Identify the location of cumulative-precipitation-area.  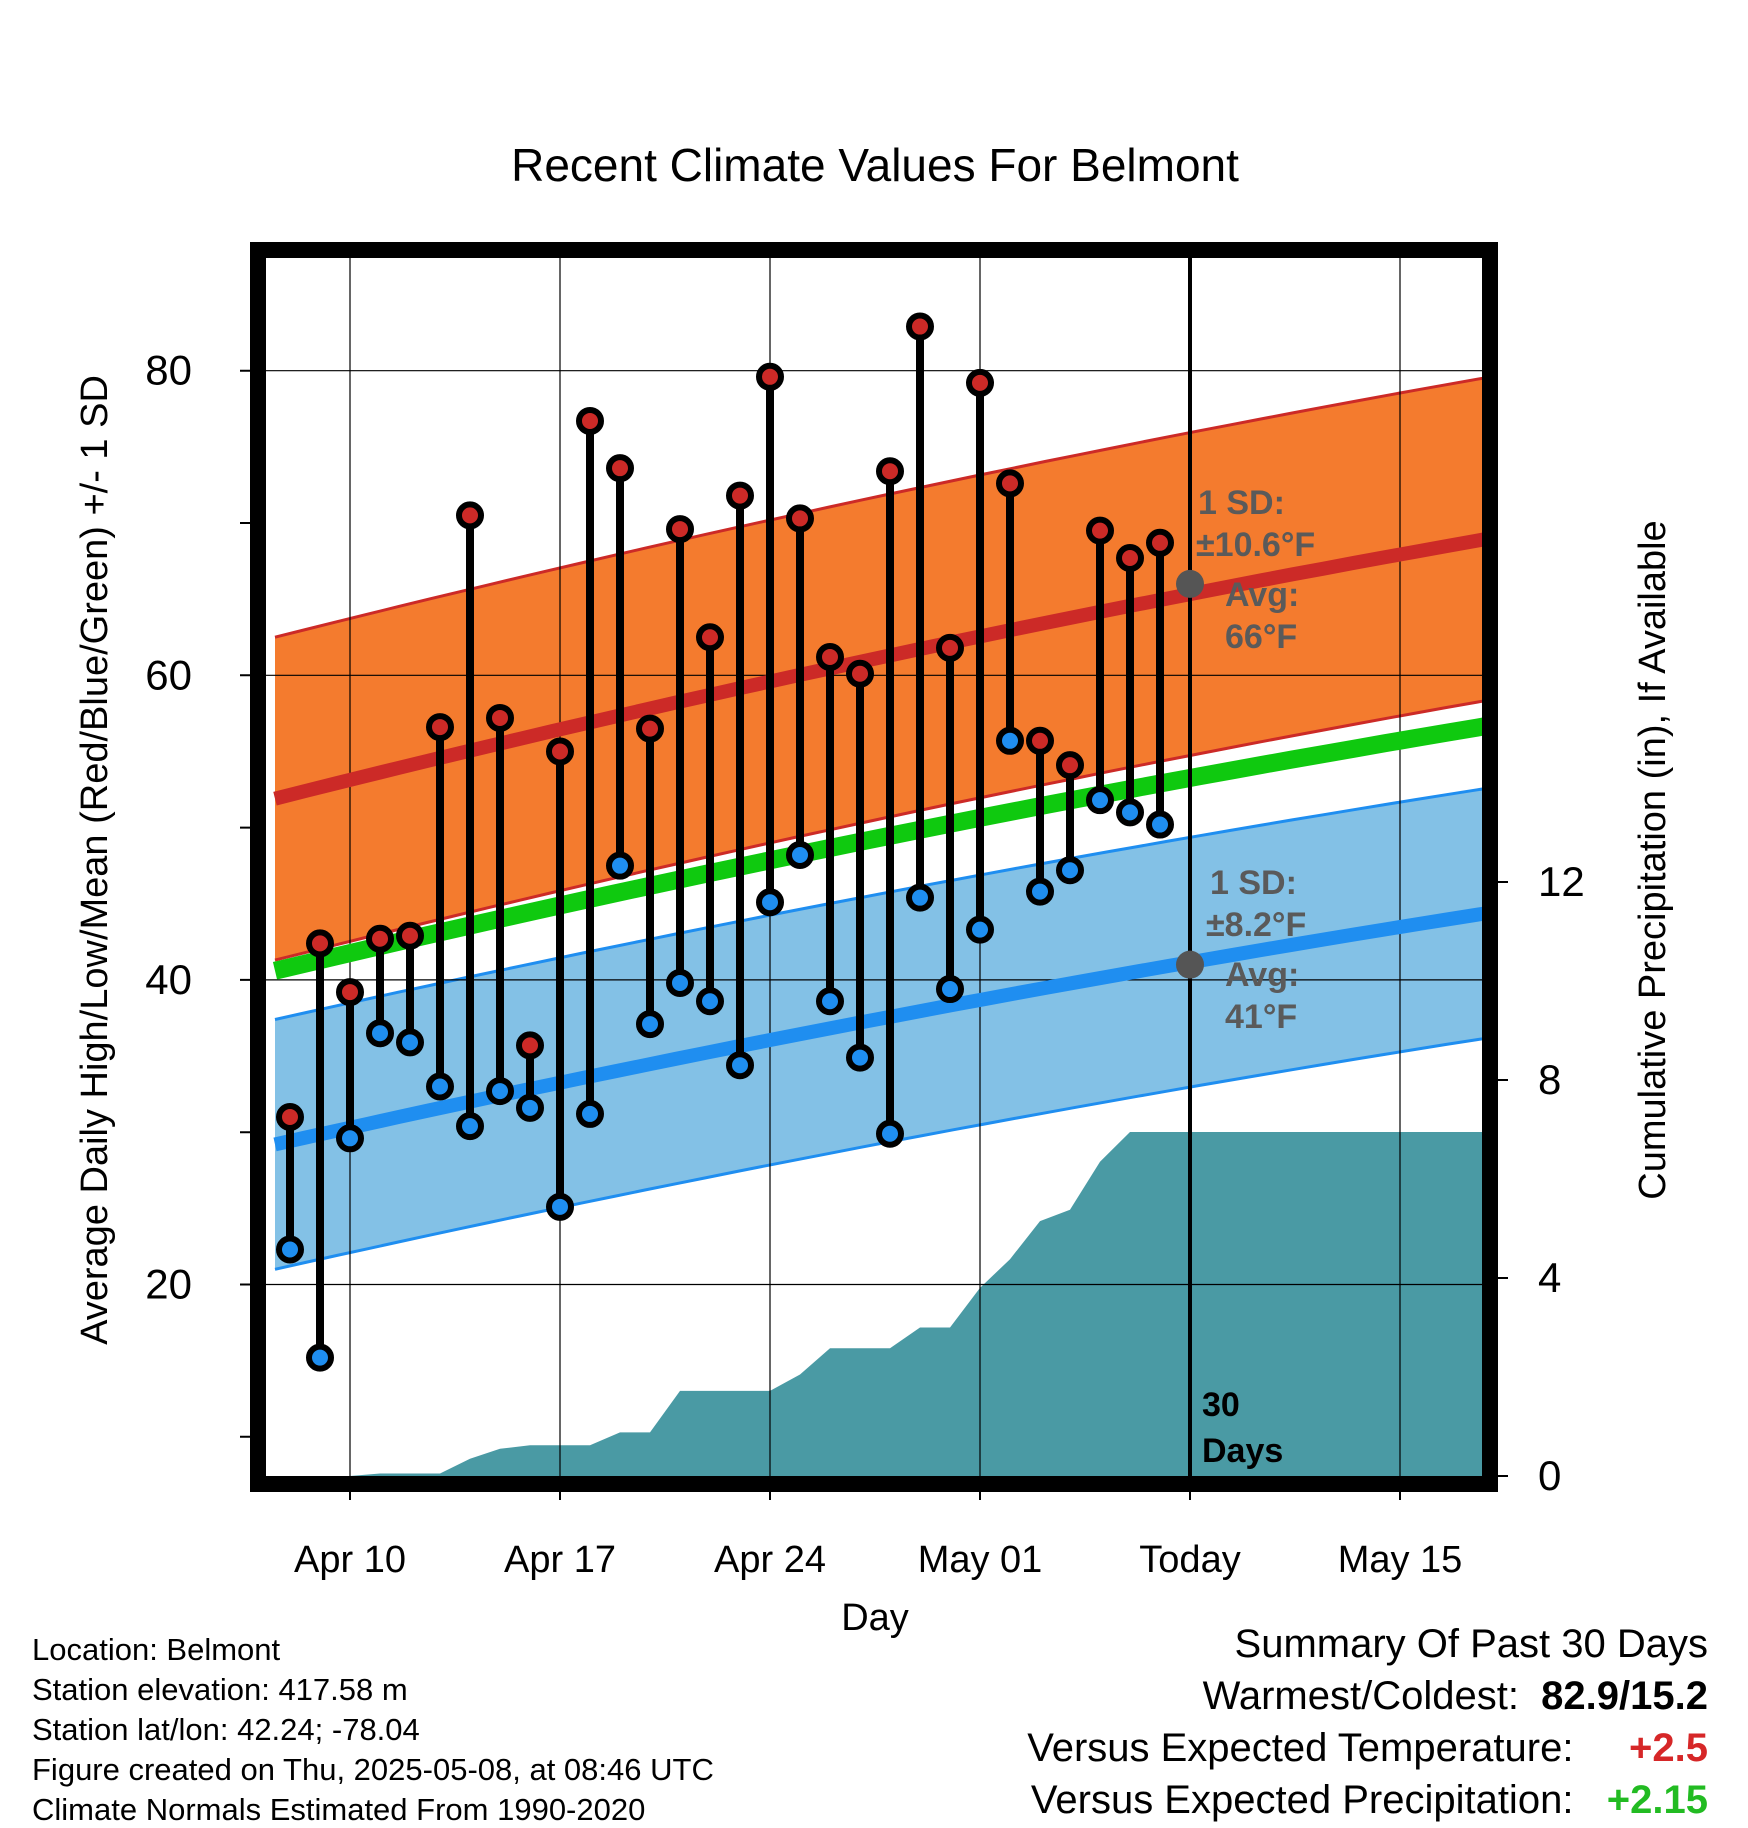
(916, 1304).